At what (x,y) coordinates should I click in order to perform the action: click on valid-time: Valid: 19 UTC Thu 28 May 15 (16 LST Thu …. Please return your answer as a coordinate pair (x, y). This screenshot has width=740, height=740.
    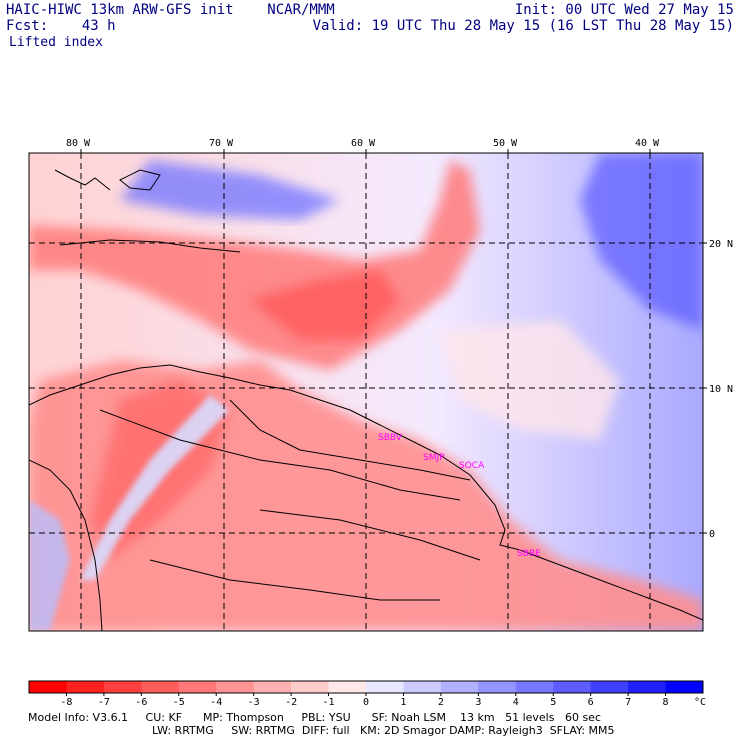
    Looking at the image, I should click on (523, 26).